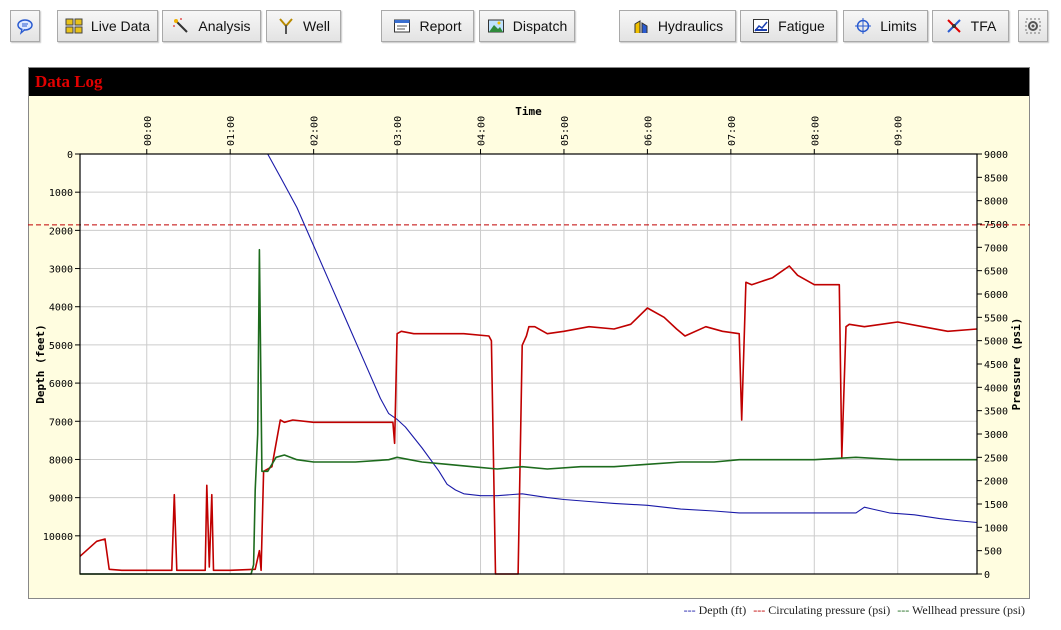  What do you see at coordinates (690, 26) in the screenshot?
I see `hydraulics-label: Hydraulics` at bounding box center [690, 26].